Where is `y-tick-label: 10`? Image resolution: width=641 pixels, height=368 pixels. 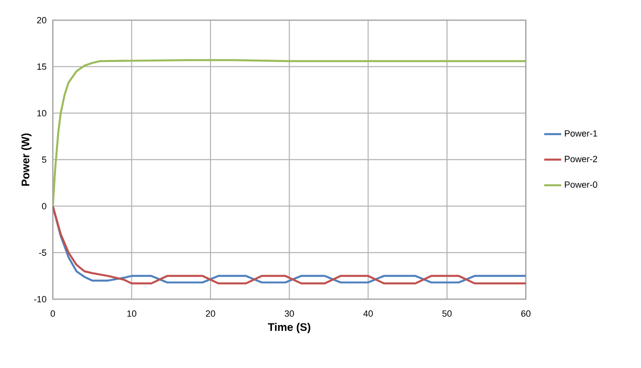
y-tick-label: 10 is located at coordinates (41, 113).